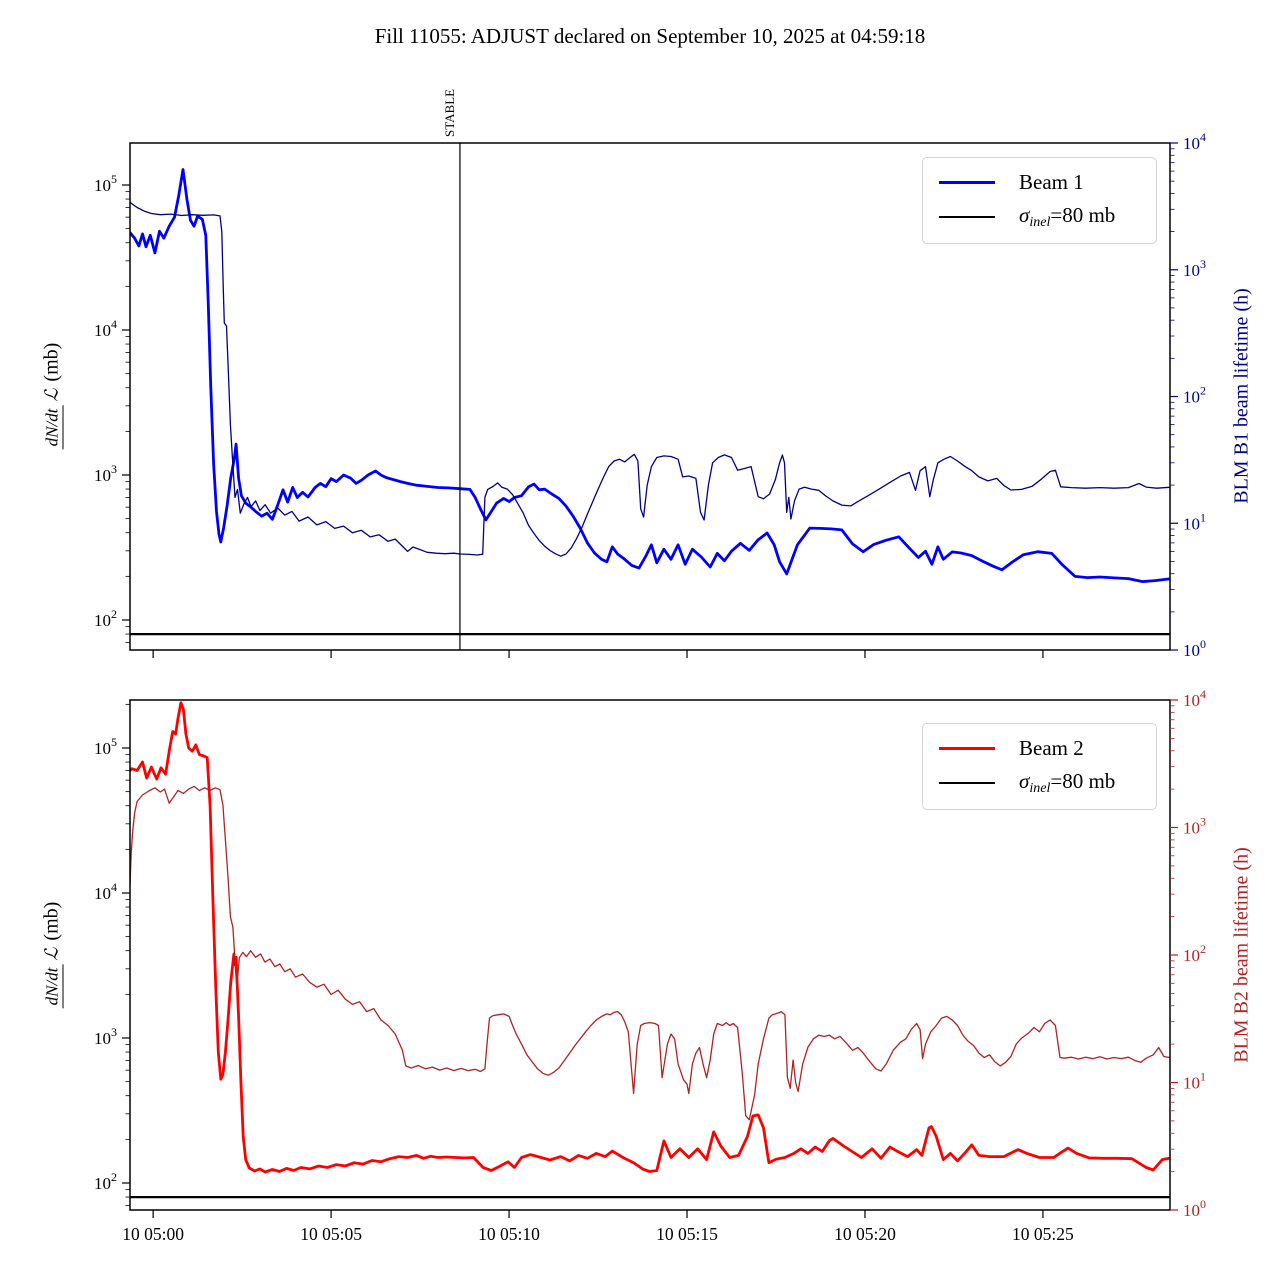  What do you see at coordinates (687, 1234) in the screenshot?
I see `x-tick-label: 10 05:15` at bounding box center [687, 1234].